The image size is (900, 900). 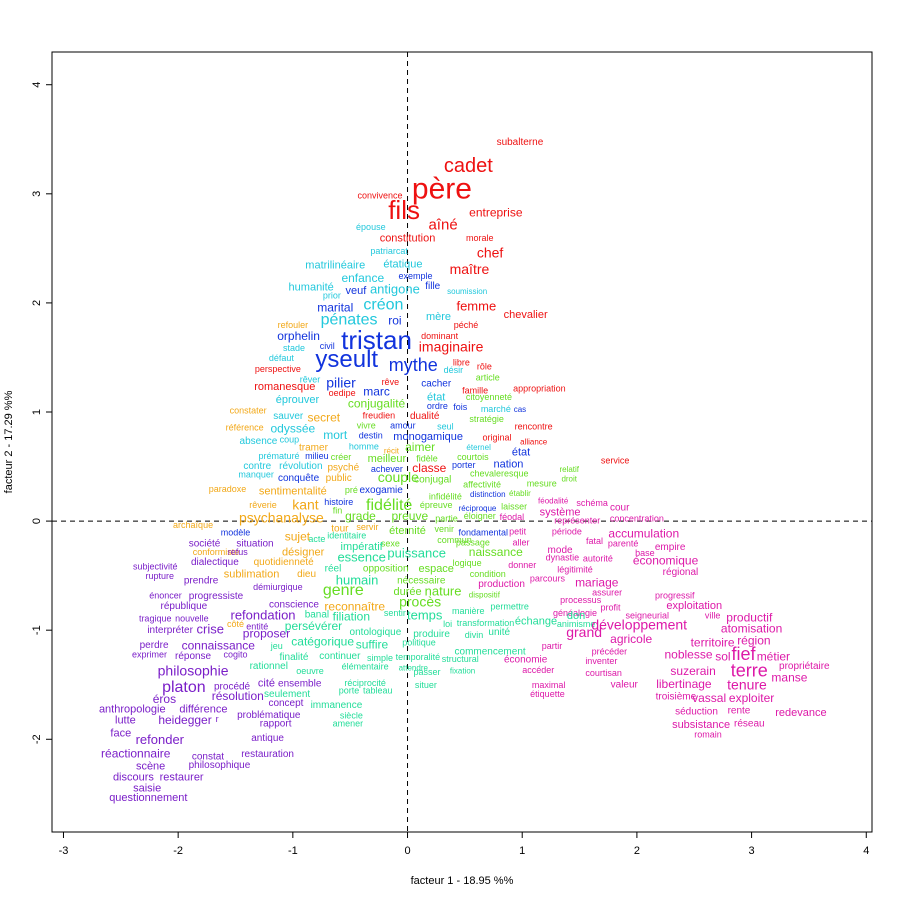 I want to click on word-point: étatique, so click(x=402, y=265).